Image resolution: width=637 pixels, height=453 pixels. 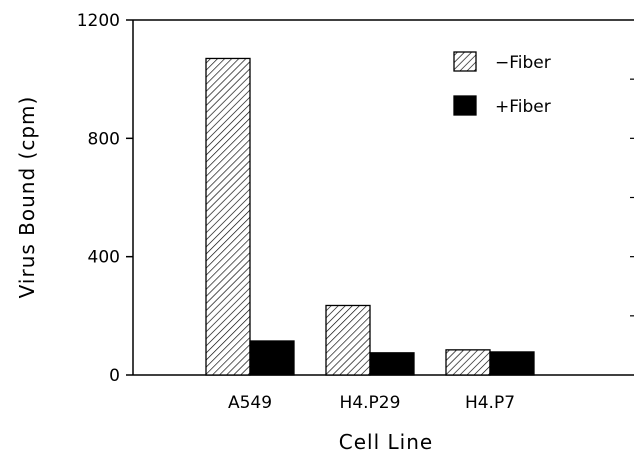 I want to click on legend-label-minus-fiber: −Fiber, so click(x=523, y=63).